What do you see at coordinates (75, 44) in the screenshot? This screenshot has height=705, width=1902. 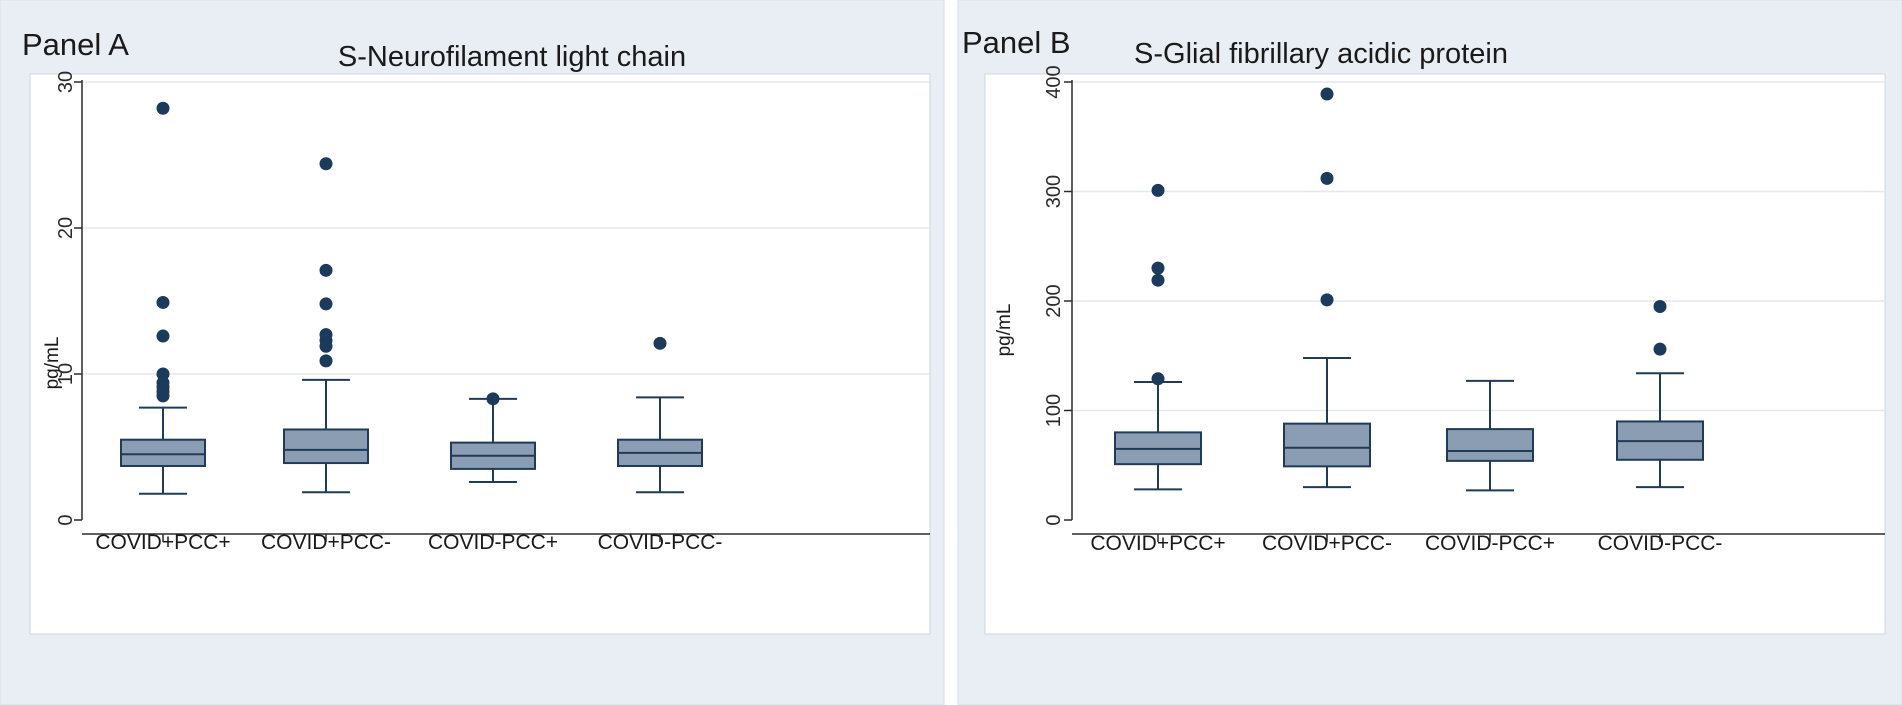 I see `panel-a-label: Panel A` at bounding box center [75, 44].